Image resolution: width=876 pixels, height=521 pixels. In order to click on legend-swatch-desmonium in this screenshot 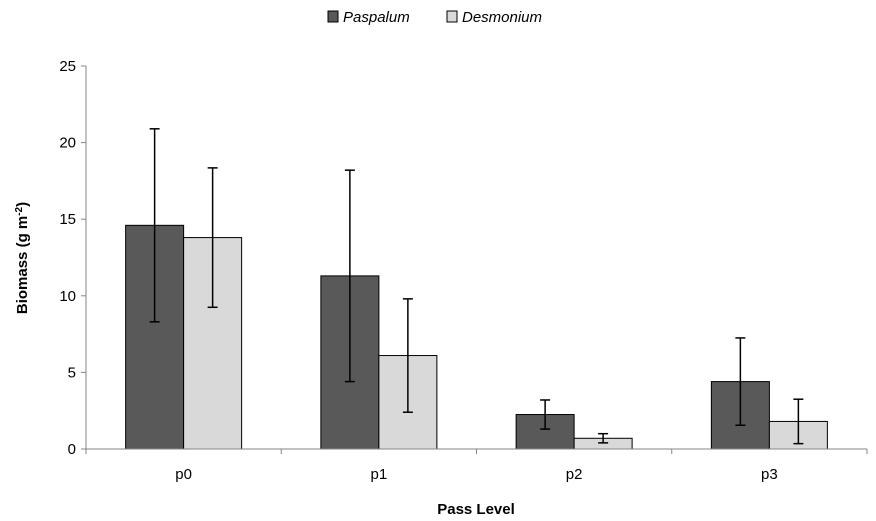, I will do `click(452, 16)`.